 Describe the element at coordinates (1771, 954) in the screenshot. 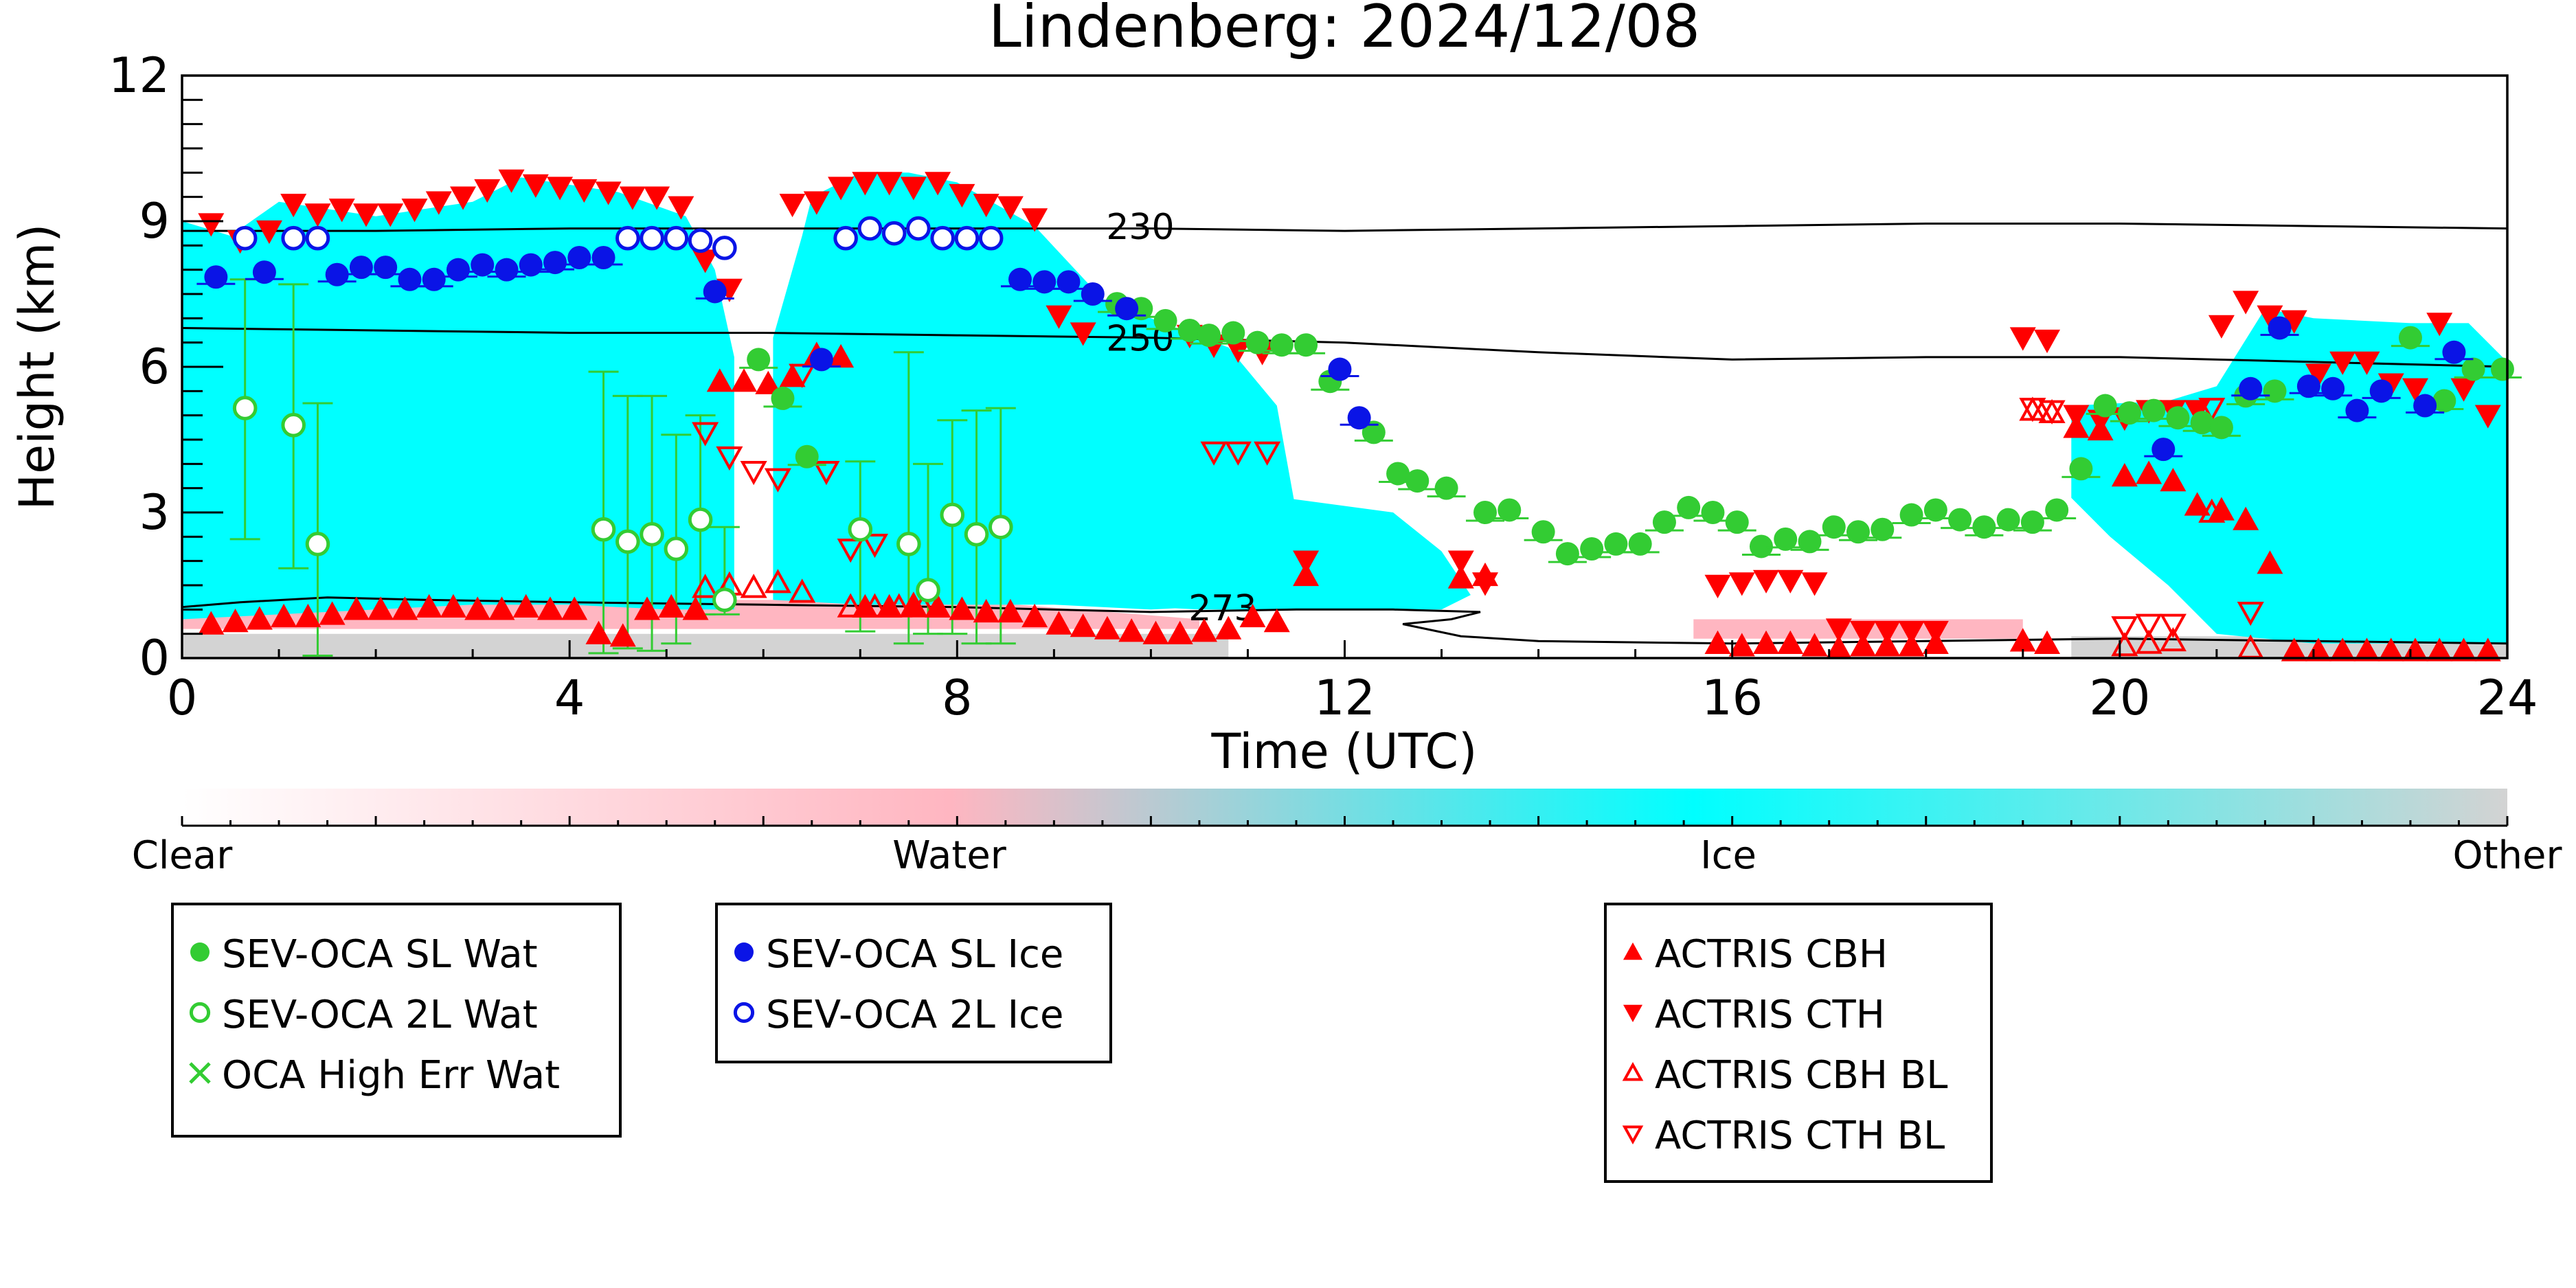

I see `legend-label-actris-cbh: ACTRIS CBH` at that location.